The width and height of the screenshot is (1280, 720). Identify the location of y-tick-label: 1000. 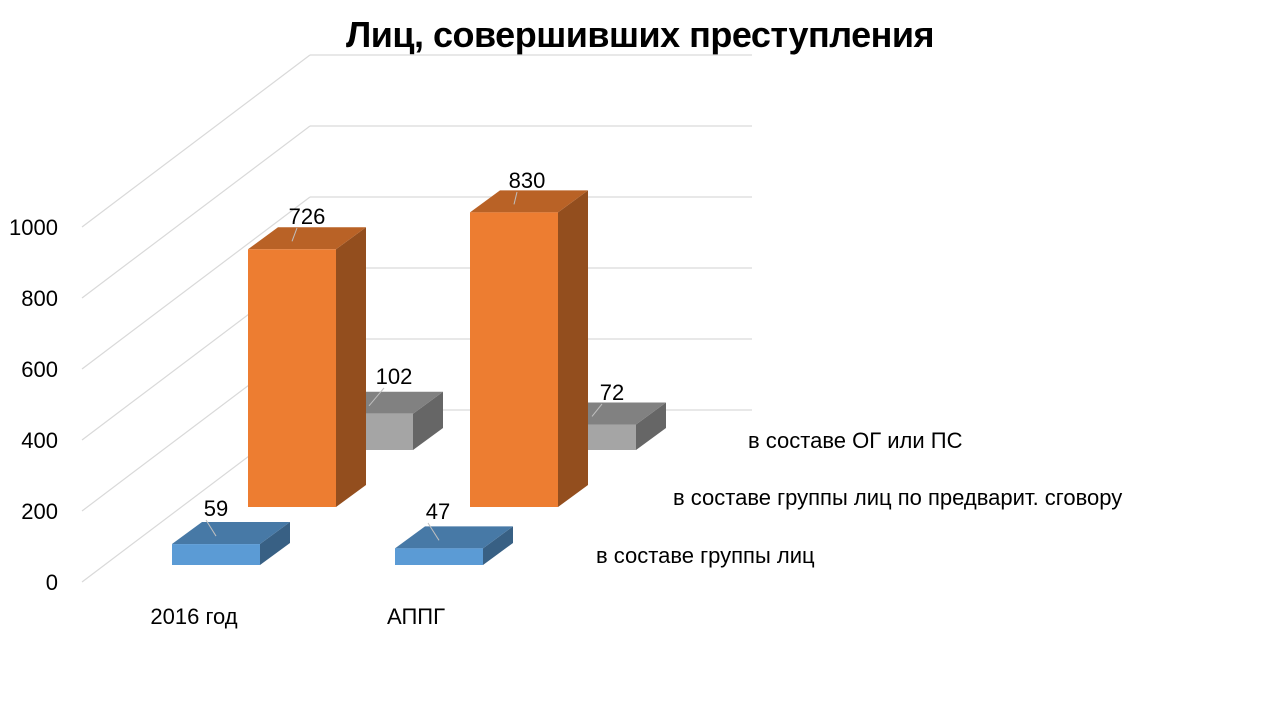
(33, 227).